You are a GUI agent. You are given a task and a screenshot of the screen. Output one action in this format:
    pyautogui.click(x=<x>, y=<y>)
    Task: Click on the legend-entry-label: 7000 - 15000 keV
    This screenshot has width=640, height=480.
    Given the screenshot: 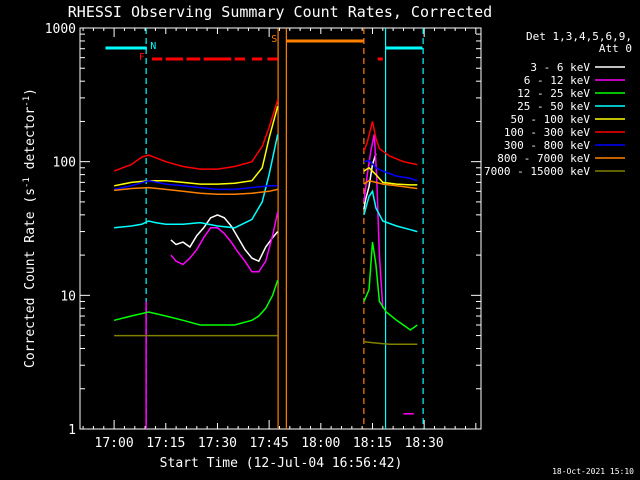 What is the action you would take?
    pyautogui.click(x=537, y=171)
    